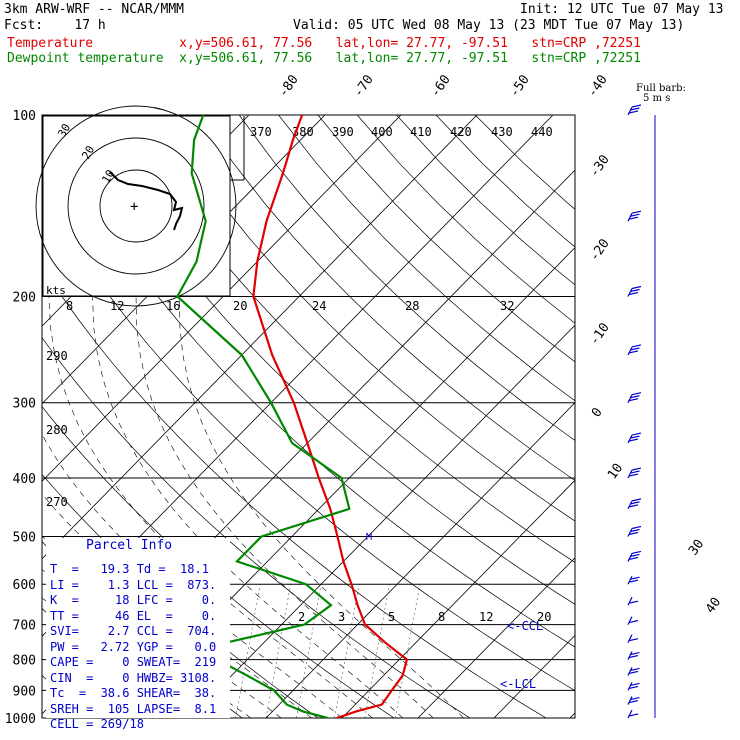 This screenshot has height=740, width=740. Describe the element at coordinates (24, 585) in the screenshot. I see `pressure-tick-label: 600` at that location.